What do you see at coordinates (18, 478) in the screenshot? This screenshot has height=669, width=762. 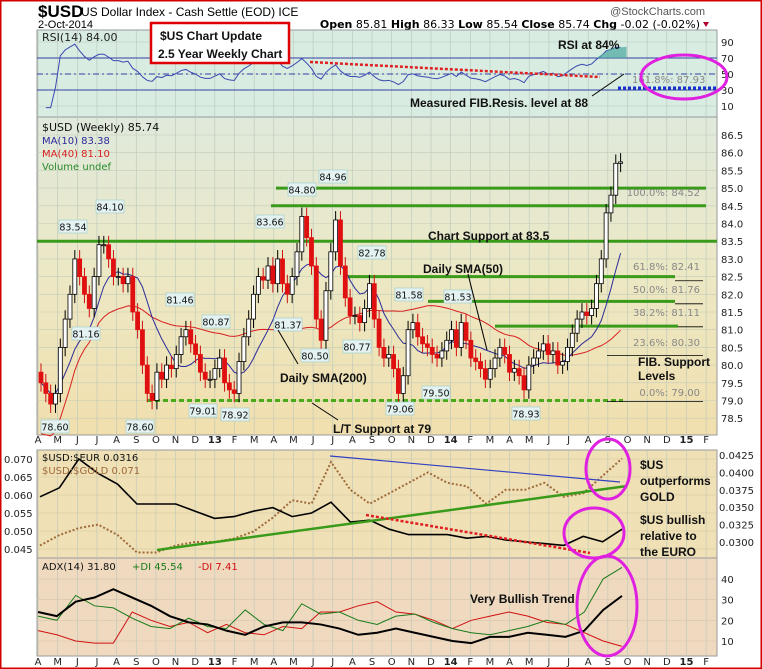 I see `ratio-left-tick: 0.065` at bounding box center [18, 478].